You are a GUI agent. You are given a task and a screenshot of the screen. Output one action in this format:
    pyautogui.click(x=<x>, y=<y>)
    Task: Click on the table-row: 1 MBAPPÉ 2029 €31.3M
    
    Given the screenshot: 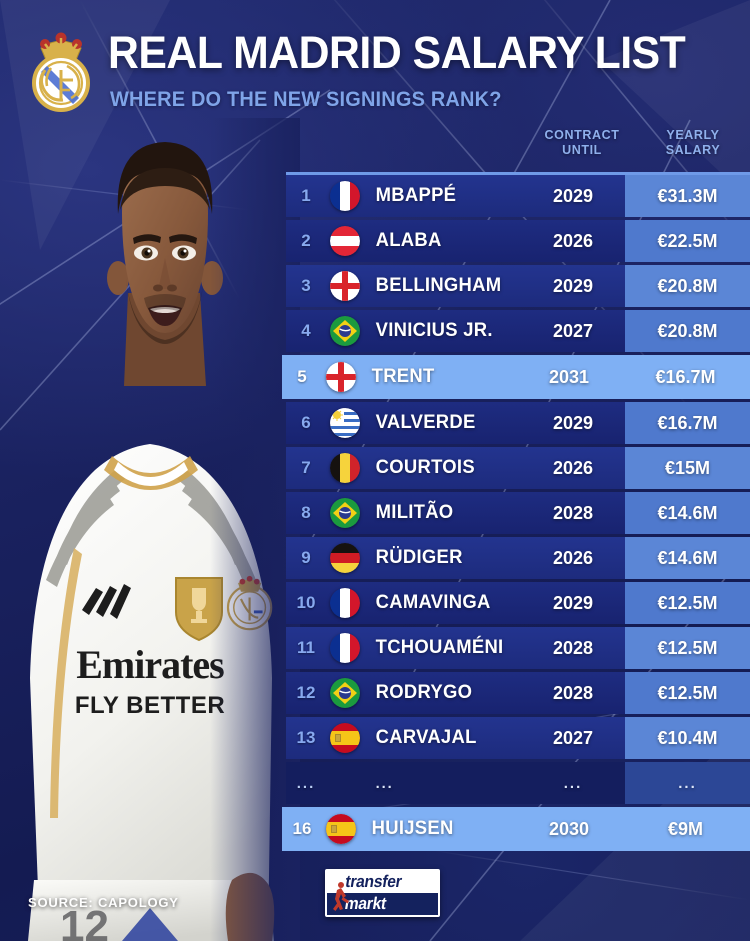 What is the action you would take?
    pyautogui.click(x=518, y=196)
    